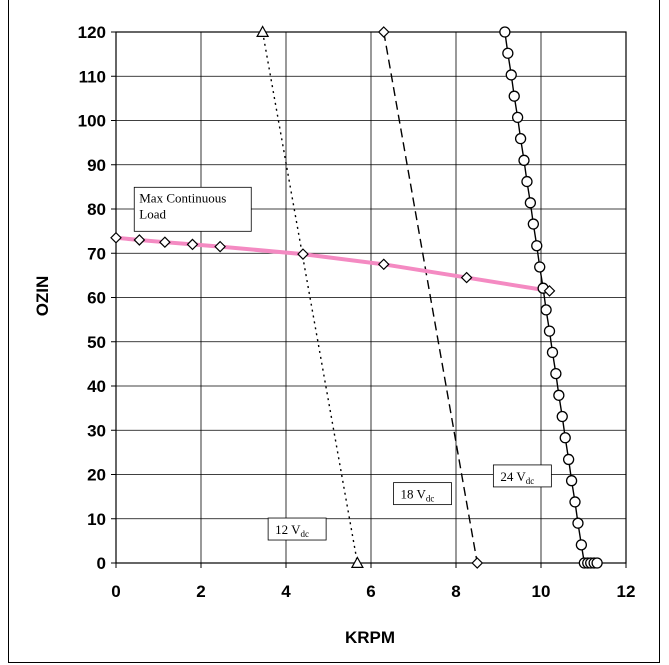 This screenshot has height=665, width=669. I want to click on y-tick-label: 50, so click(96, 342).